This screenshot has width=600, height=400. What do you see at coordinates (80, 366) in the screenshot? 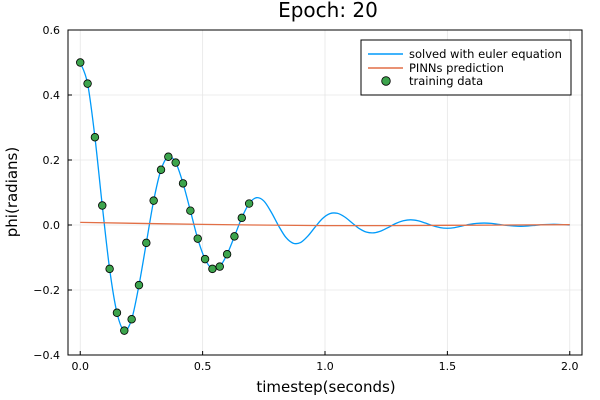
I see `x-tick-label: 0.0` at bounding box center [80, 366].